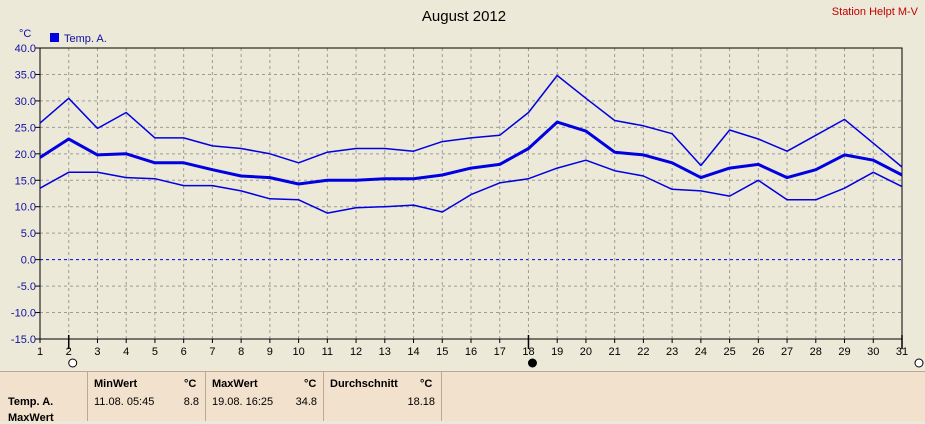  Describe the element at coordinates (672, 352) in the screenshot. I see `x-tick-label: 23` at that location.